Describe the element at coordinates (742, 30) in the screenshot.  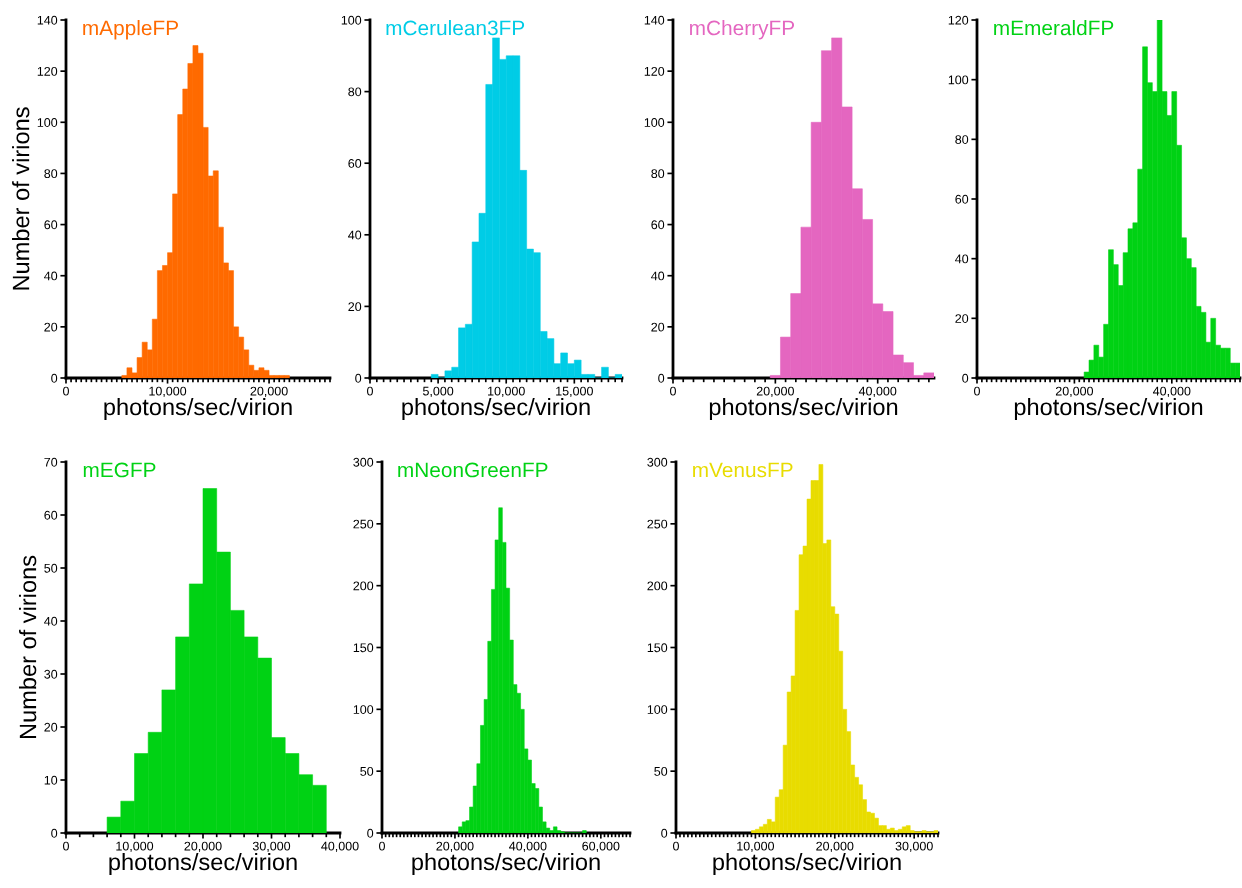
I see `chart-title: mCherryFP` at that location.